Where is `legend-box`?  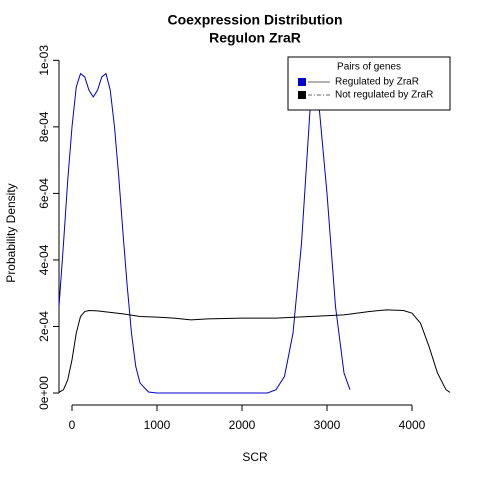 legend-box is located at coordinates (369, 83).